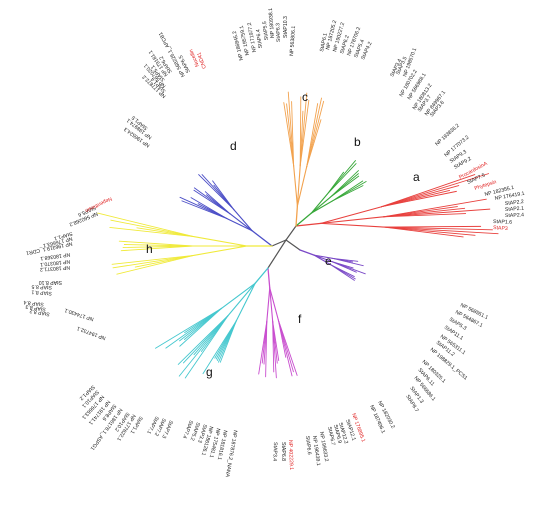 The width and height of the screenshot is (550, 506). Describe the element at coordinates (55, 262) in the screenshot. I see `leaf-label: NP 180370.1` at that location.